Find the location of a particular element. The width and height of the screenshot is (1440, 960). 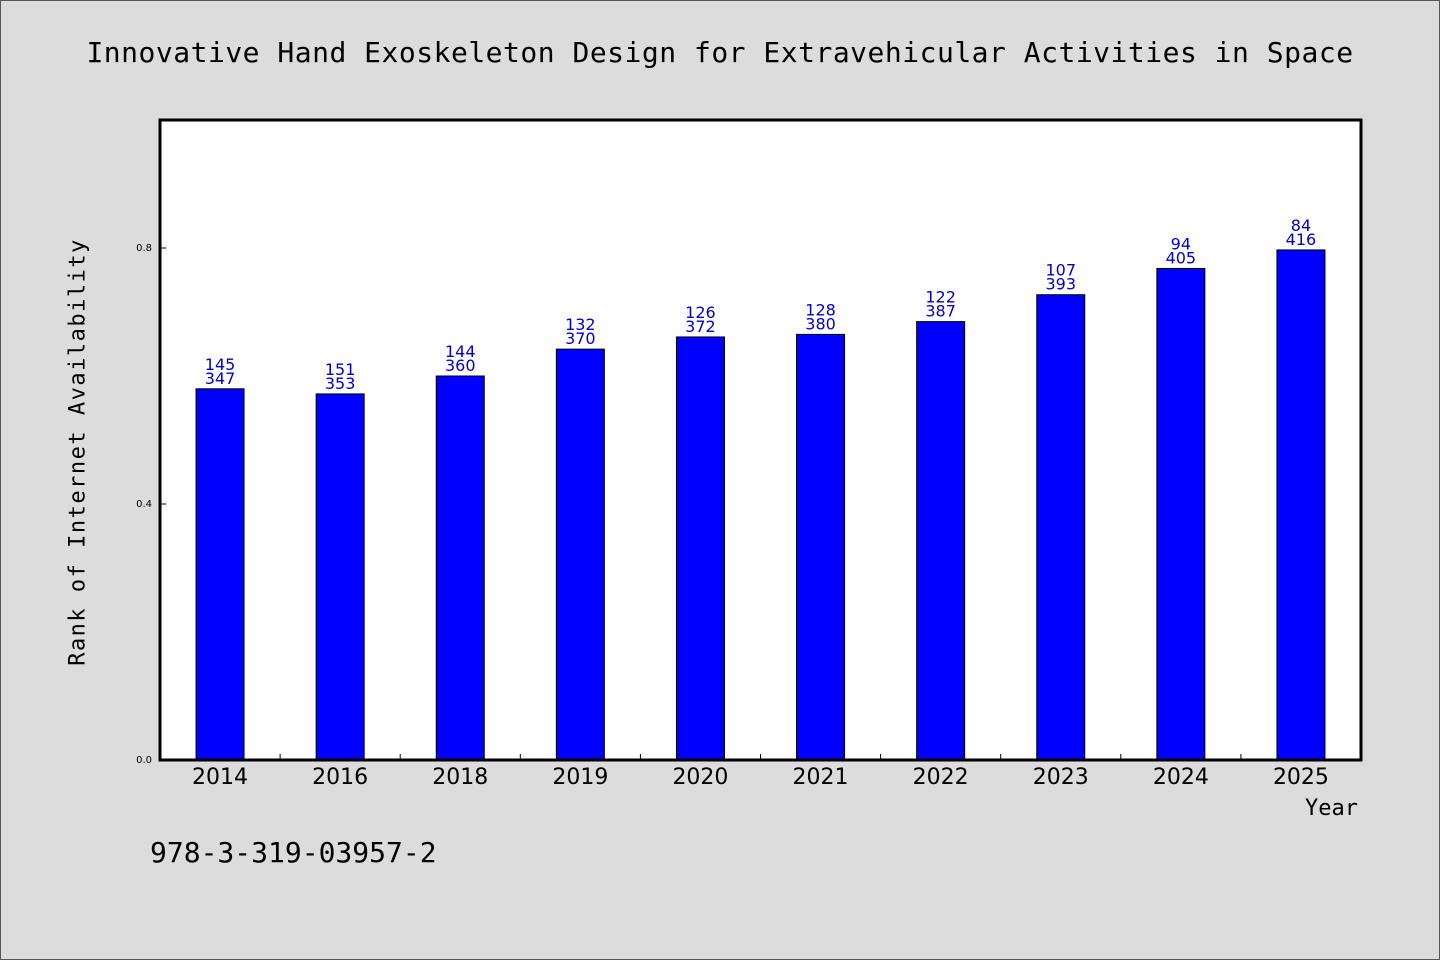

bar-2024 is located at coordinates (1181, 514).